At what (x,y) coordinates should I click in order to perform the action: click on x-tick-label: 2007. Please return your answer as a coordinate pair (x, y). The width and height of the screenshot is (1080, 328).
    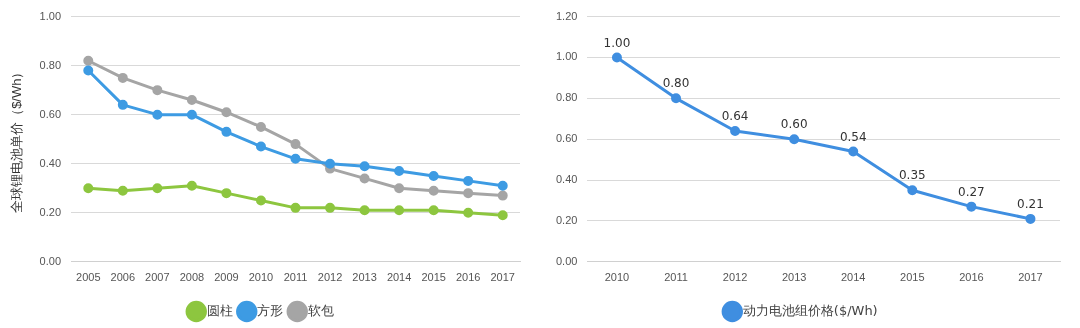
    Looking at the image, I should click on (157, 277).